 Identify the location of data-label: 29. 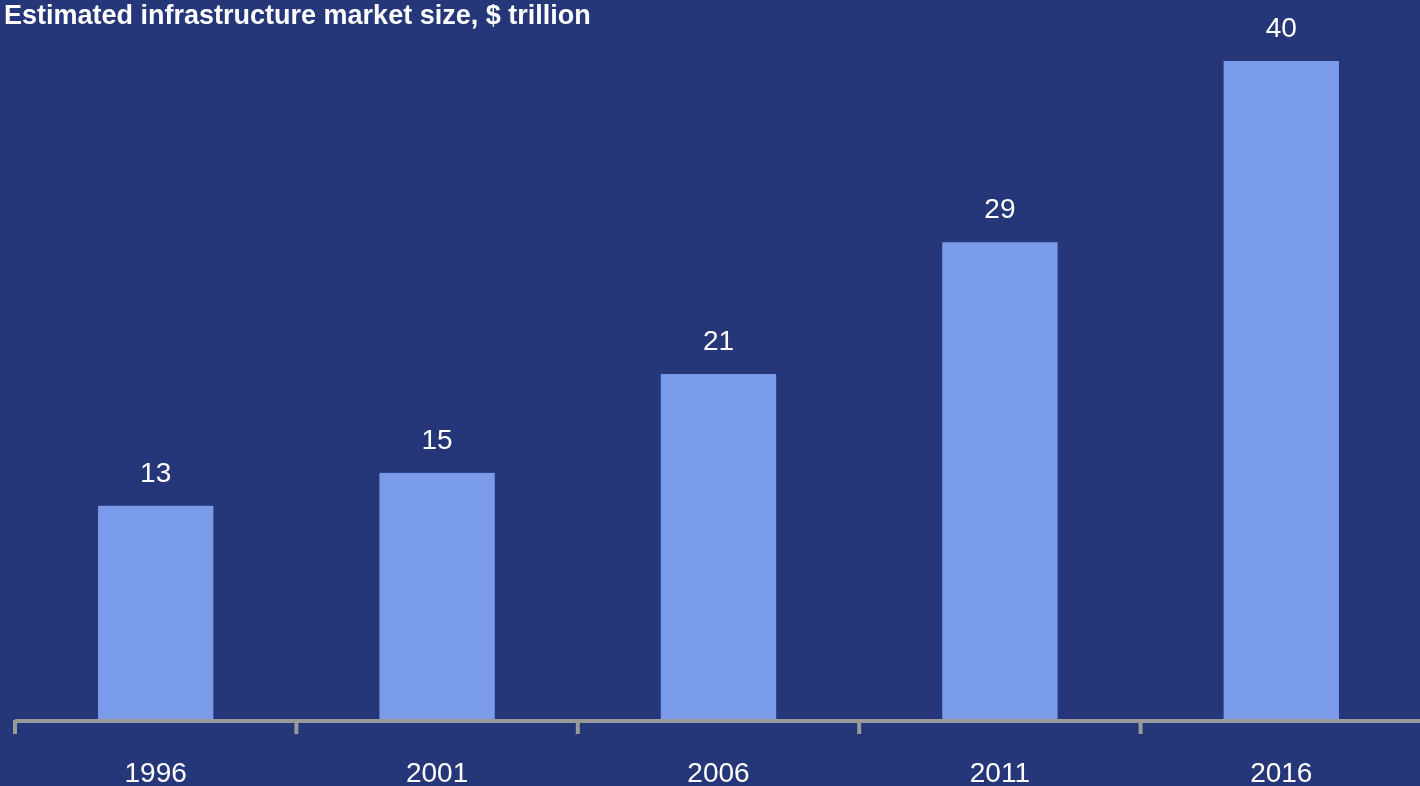
(1000, 209).